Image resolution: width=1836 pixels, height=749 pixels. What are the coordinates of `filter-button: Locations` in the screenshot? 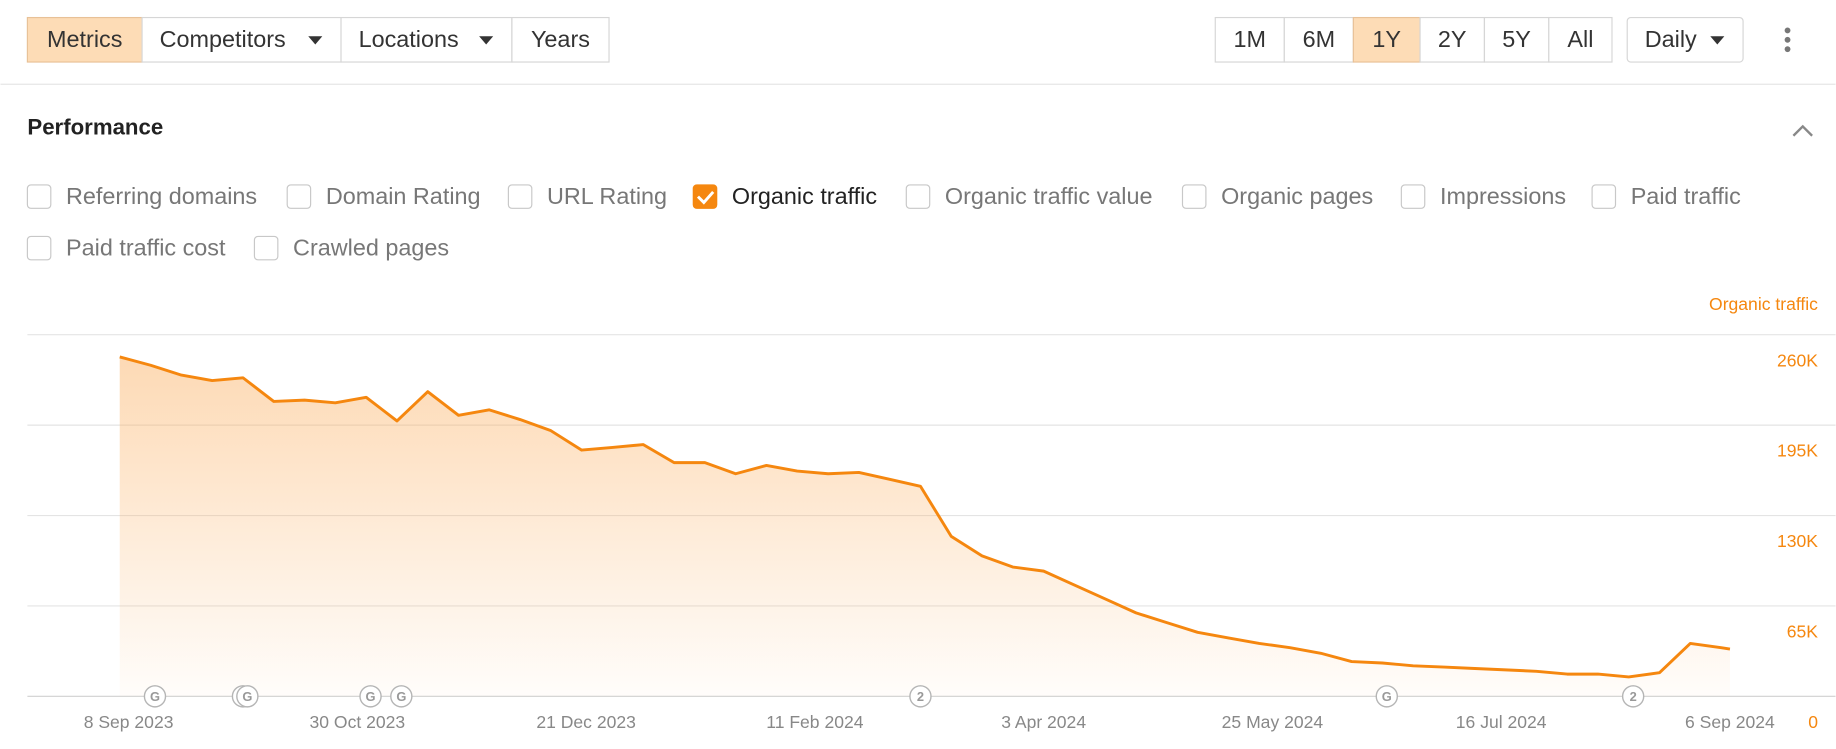 It's located at (426, 39).